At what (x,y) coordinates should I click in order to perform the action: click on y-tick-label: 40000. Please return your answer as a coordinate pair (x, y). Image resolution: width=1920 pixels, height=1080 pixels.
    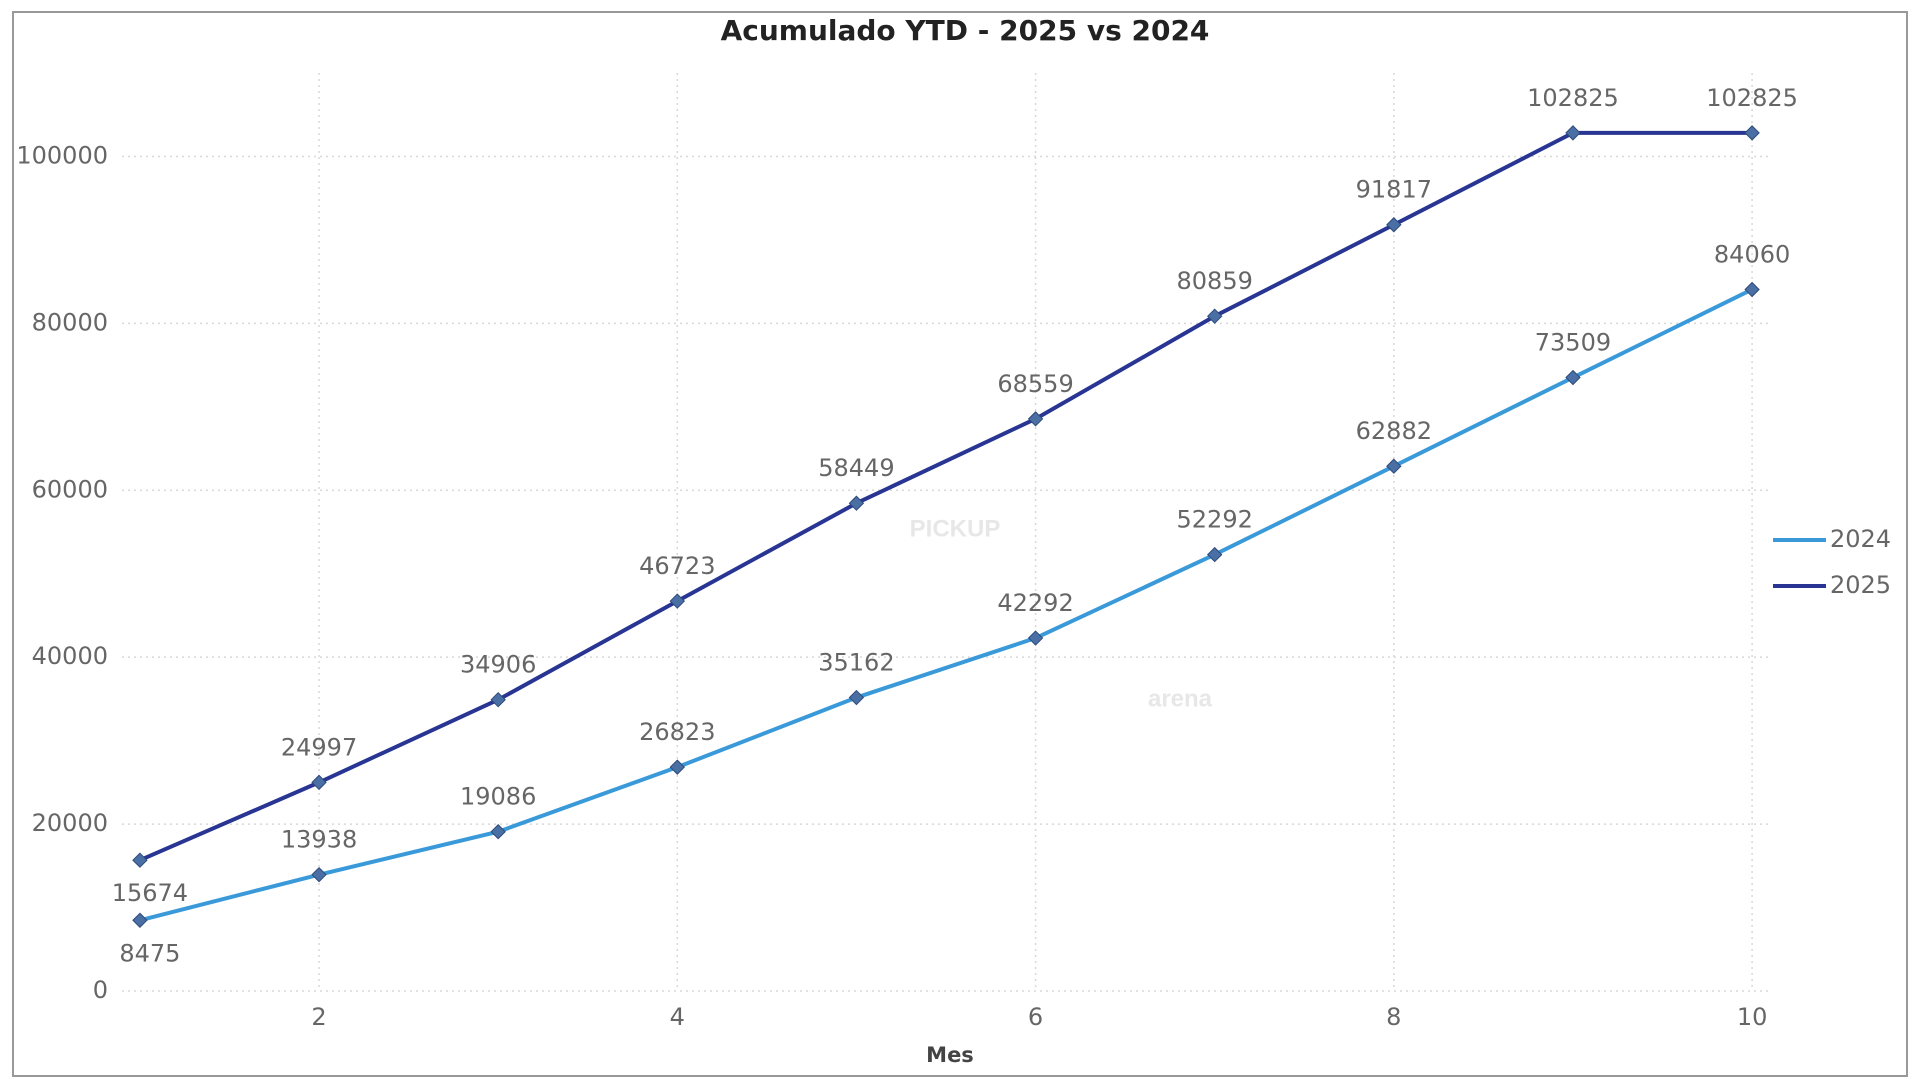
    Looking at the image, I should click on (70, 656).